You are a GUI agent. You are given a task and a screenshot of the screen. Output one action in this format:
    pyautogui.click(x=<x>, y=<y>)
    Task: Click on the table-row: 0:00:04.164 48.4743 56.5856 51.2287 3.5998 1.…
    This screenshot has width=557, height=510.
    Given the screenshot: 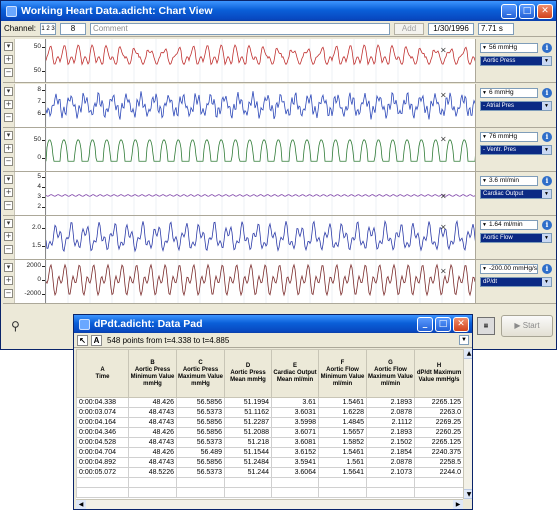 What is the action you would take?
    pyautogui.click(x=269, y=422)
    